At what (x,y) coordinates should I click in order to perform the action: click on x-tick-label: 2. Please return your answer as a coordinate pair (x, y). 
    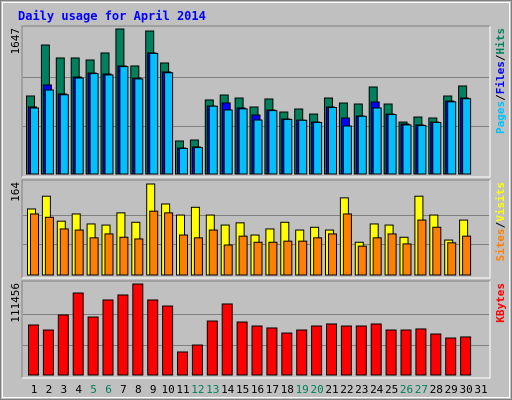
    Looking at the image, I should click on (49, 389).